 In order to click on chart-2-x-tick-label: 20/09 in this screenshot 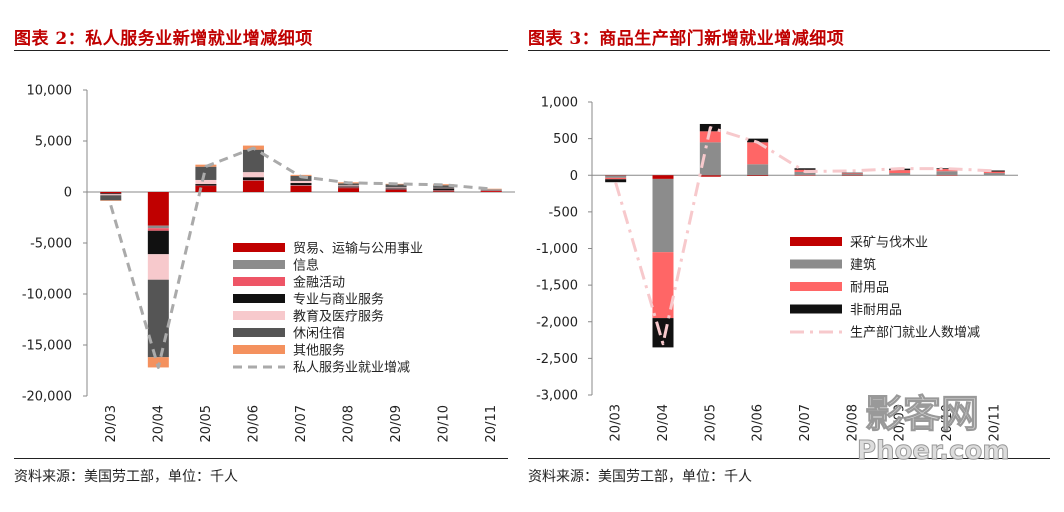, I will do `click(900, 422)`.